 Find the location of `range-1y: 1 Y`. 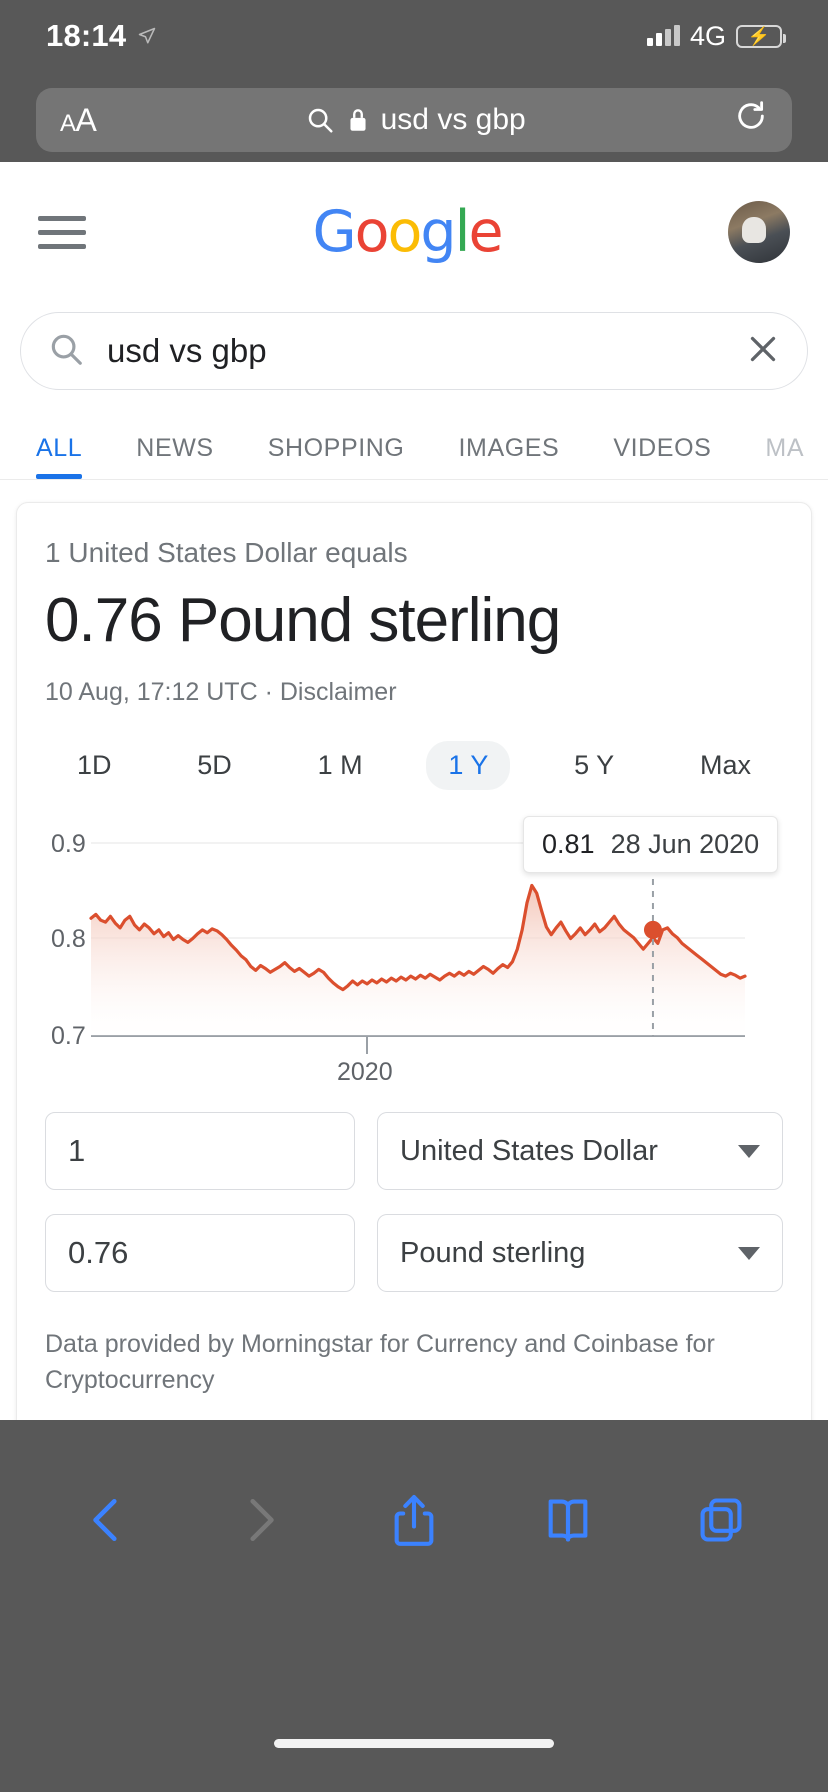

range-1y: 1 Y is located at coordinates (468, 765).